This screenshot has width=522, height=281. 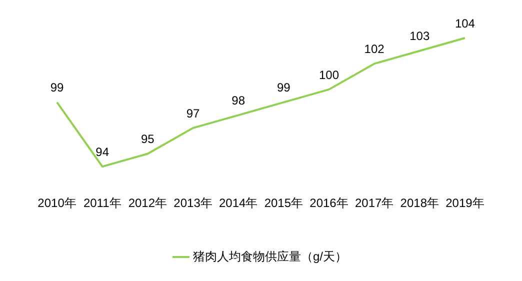 I want to click on x-tick-label: 2011年, so click(x=102, y=203).